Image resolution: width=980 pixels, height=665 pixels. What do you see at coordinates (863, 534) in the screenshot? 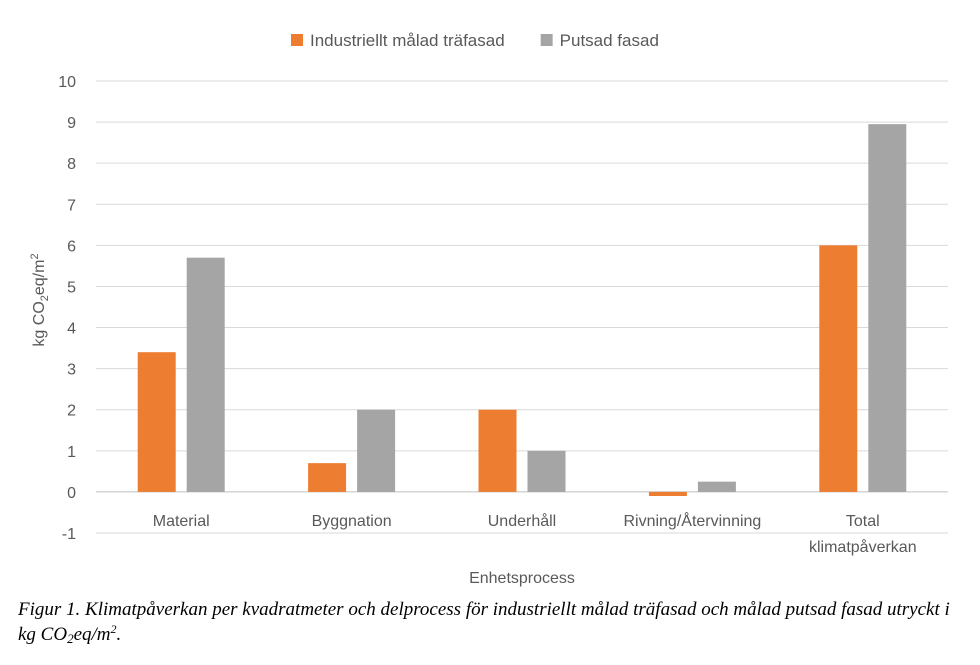
I see `x-tick-label: Total klimatpåverkan` at bounding box center [863, 534].